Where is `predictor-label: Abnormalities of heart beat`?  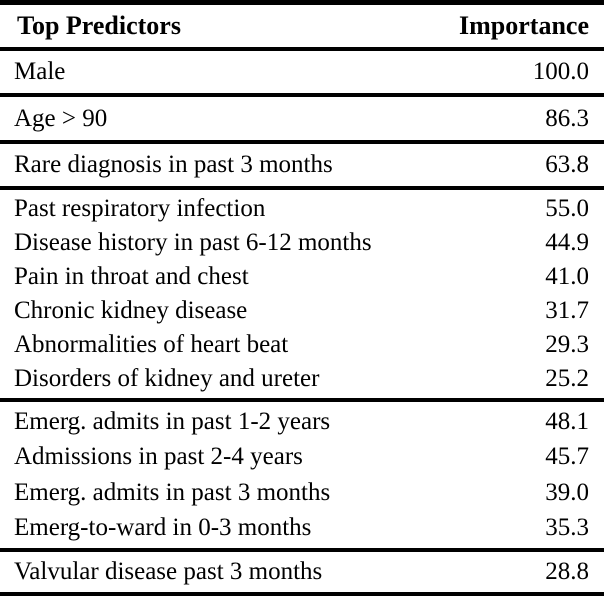
predictor-label: Abnormalities of heart beat is located at coordinates (151, 344).